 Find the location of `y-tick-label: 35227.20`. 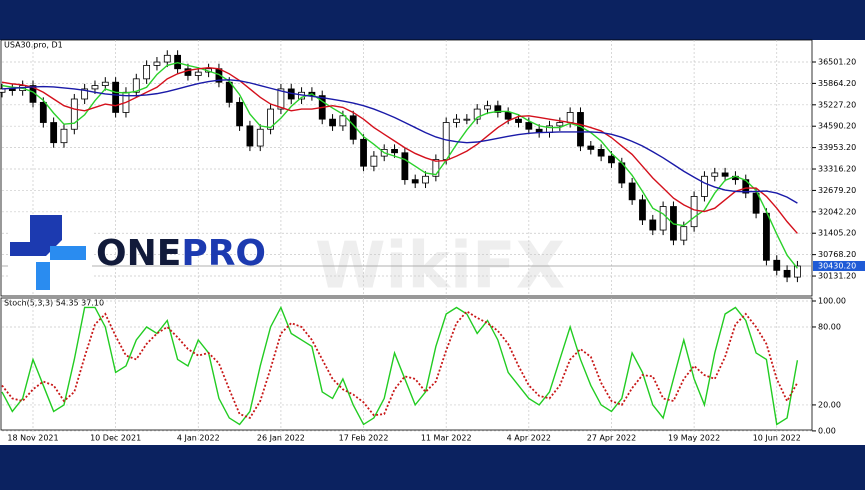

y-tick-label: 35227.20 is located at coordinates (837, 104).